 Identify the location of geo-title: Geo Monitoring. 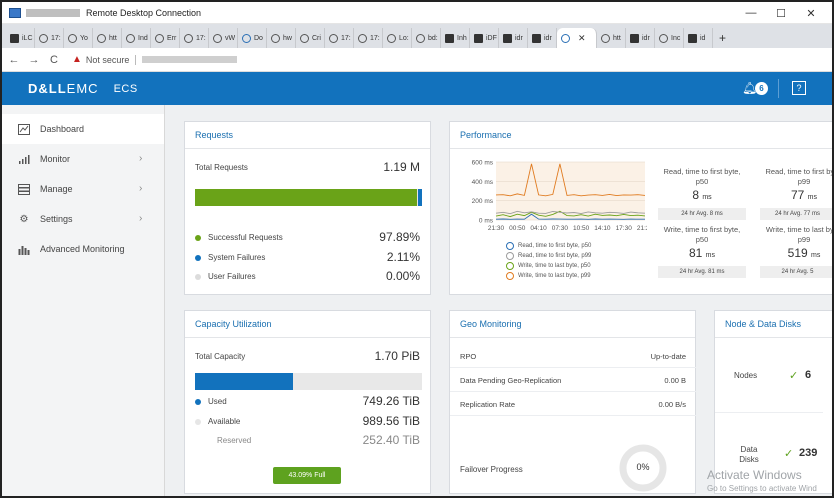
(572, 324).